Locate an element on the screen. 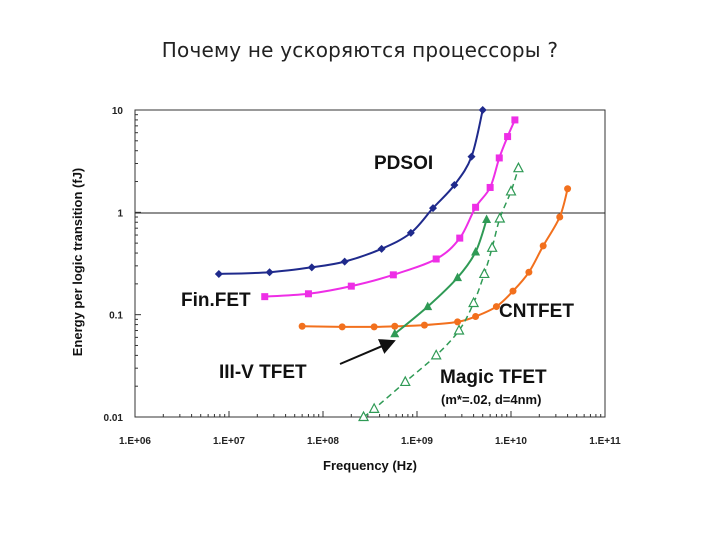  y-tick-label: 10 is located at coordinates (118, 111).